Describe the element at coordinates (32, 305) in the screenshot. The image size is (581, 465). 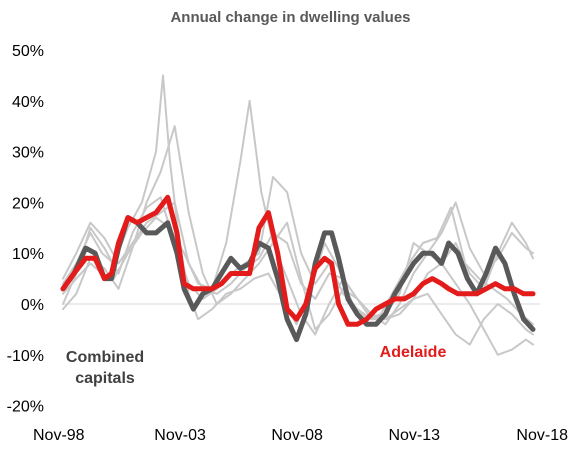
I see `y-tick-label: 0%` at that location.